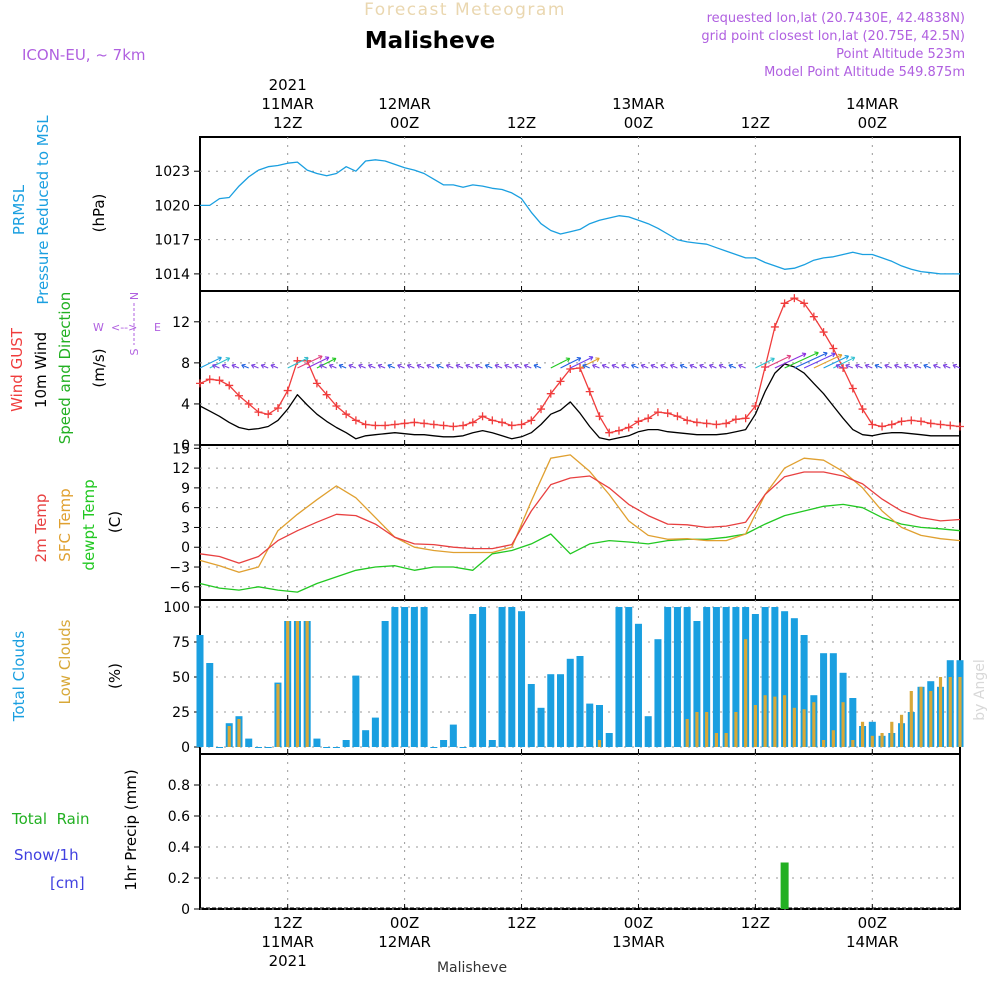 This screenshot has height=1004, width=1000. Describe the element at coordinates (41, 528) in the screenshot. I see `temp-2m-label: 2m Temp` at that location.